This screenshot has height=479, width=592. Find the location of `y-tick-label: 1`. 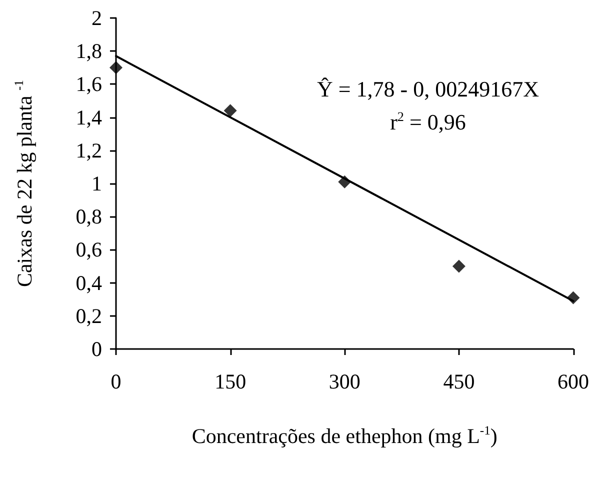

y-tick-label: 1 is located at coordinates (97, 184).